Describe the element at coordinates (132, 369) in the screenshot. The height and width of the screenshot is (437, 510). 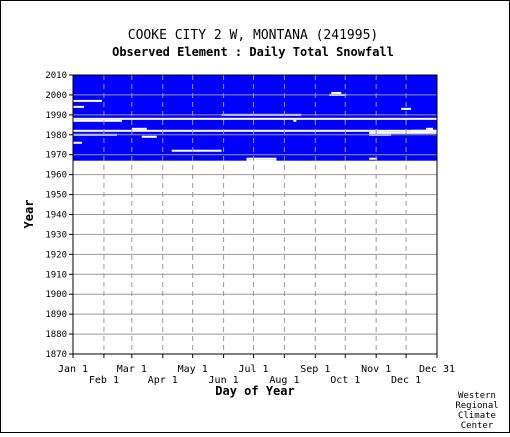
I see `x-tick-label: Mar 1` at that location.